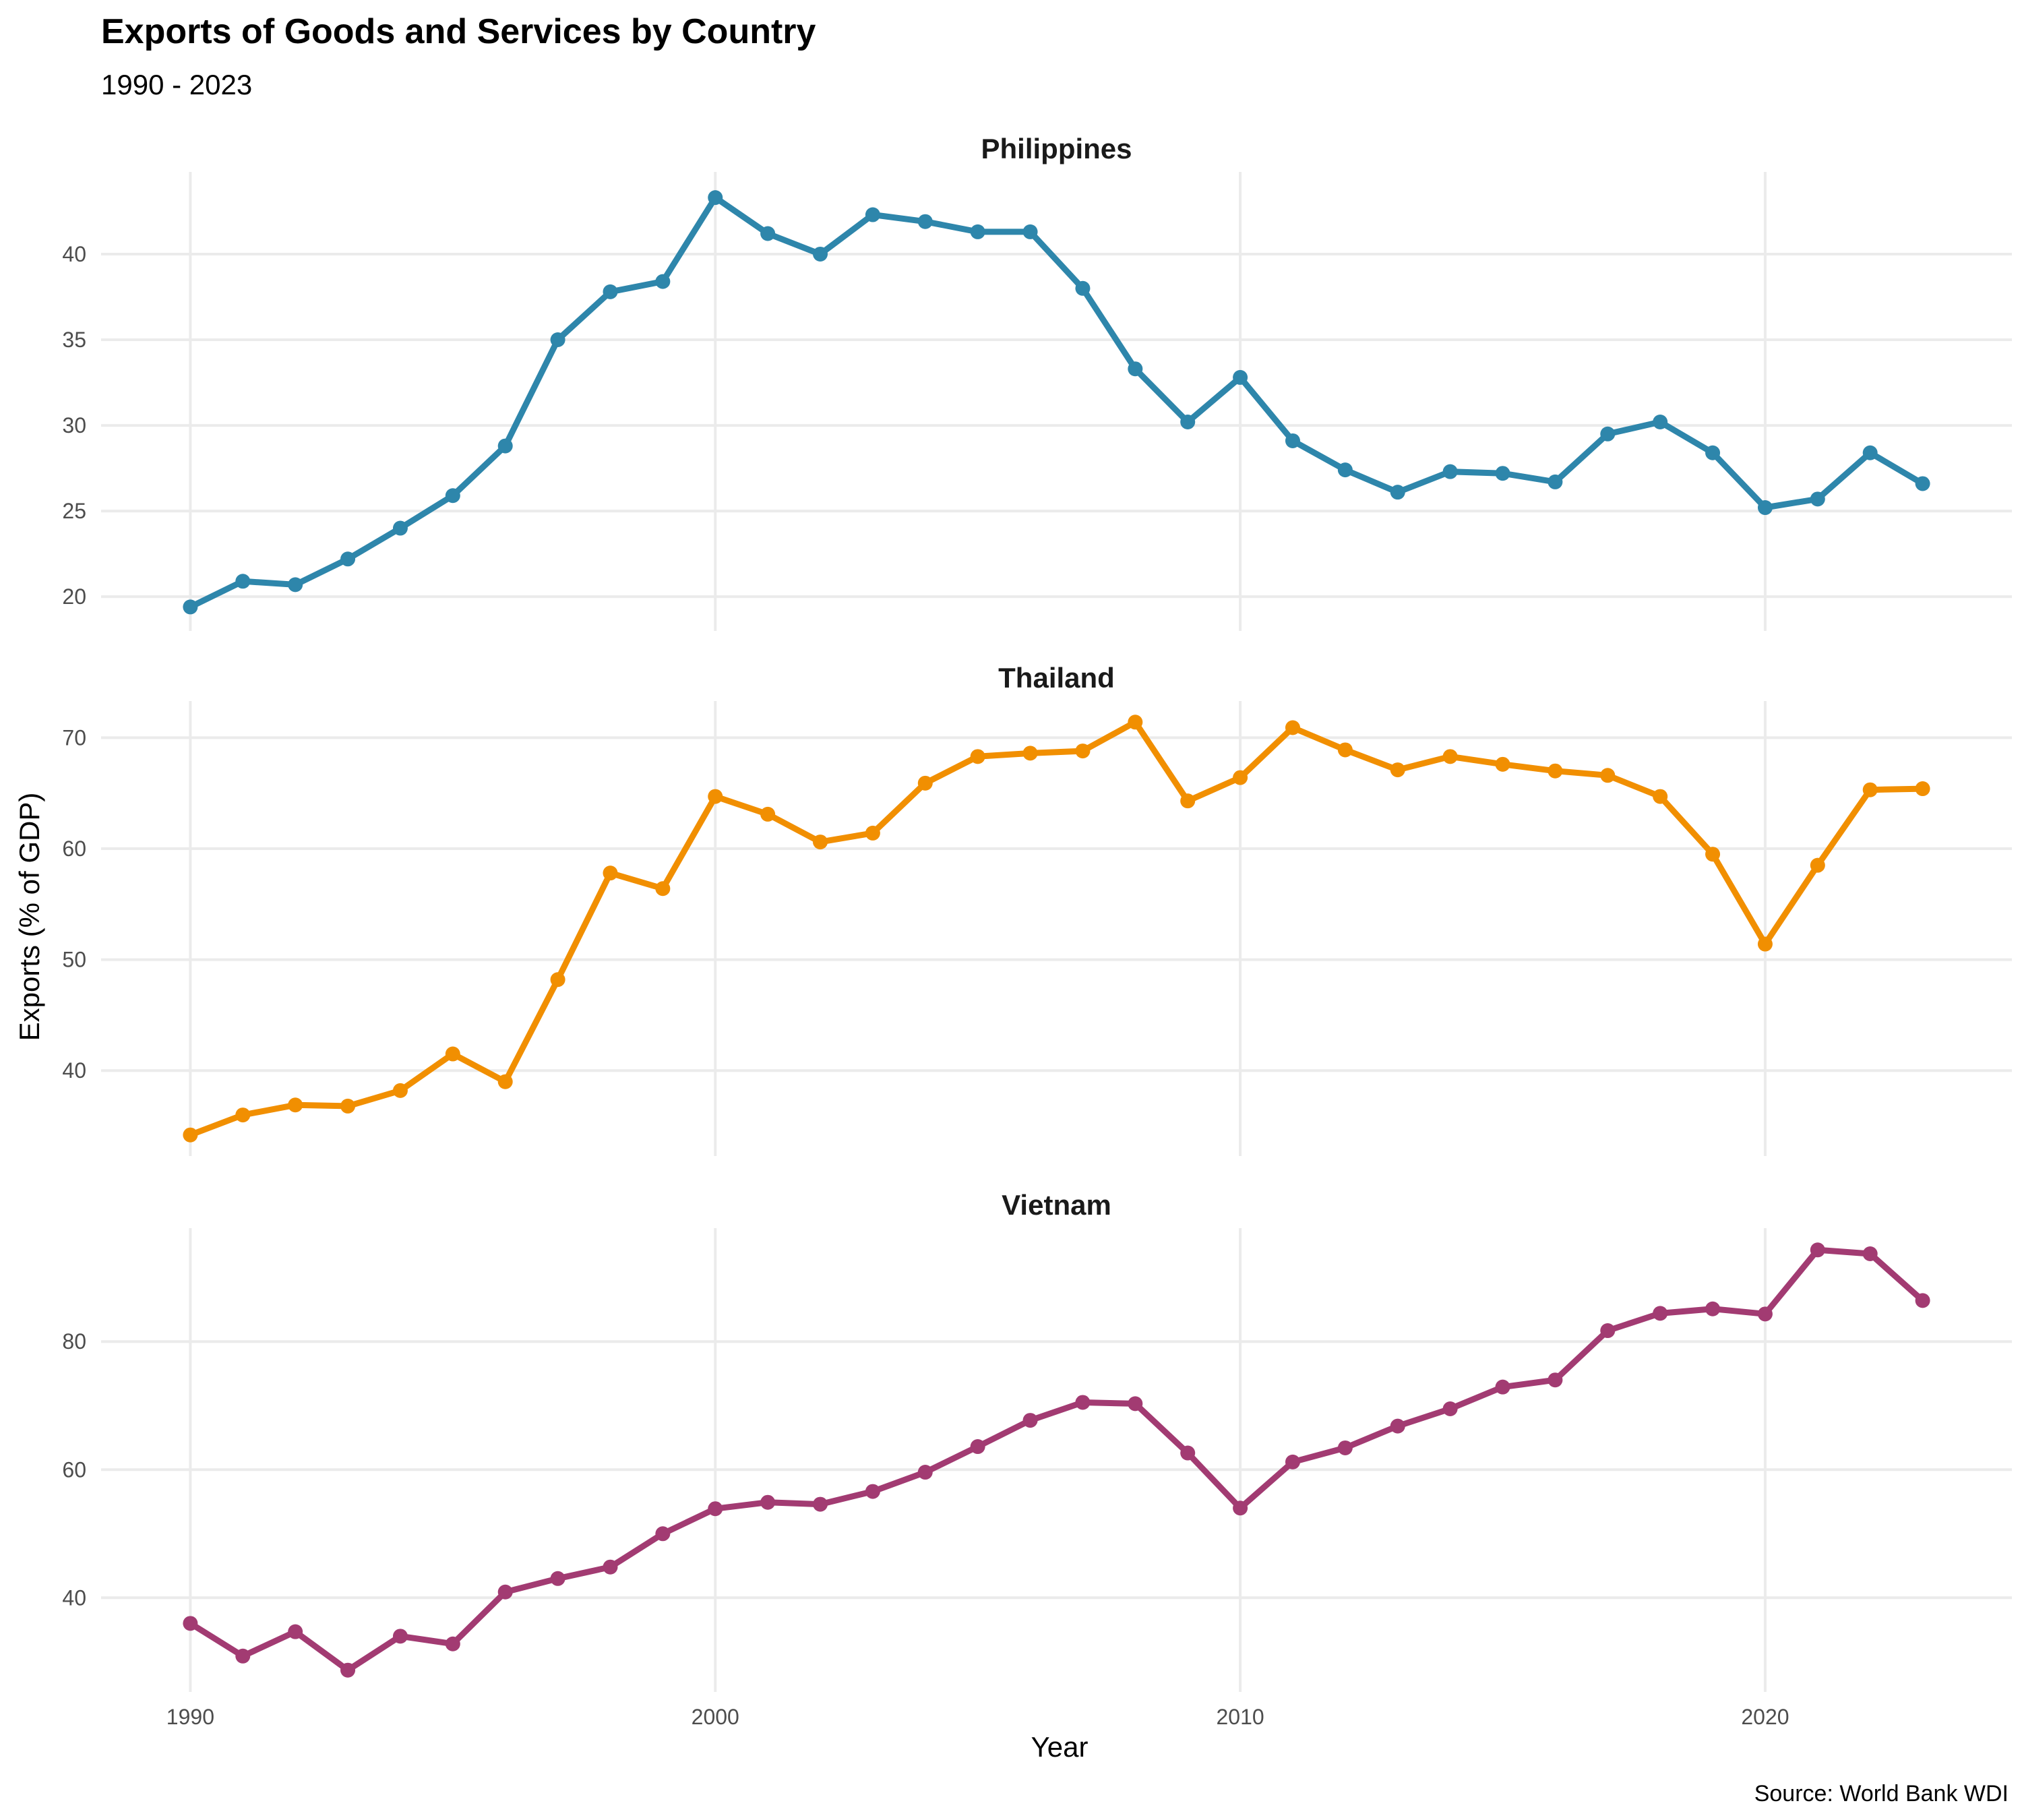 This screenshot has height=1820, width=2022. I want to click on x-tick-label: 2000, so click(715, 1717).